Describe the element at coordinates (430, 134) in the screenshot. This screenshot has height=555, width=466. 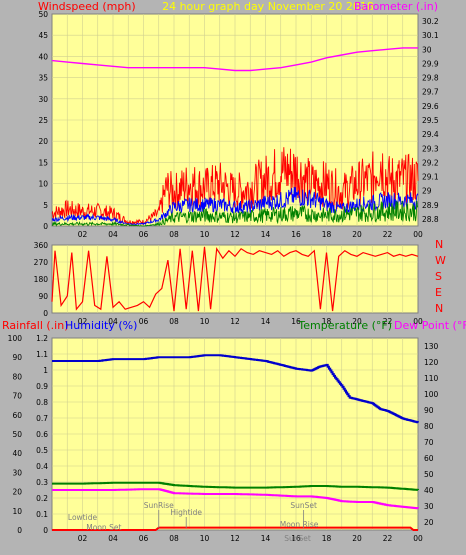
I see `barometer-y-tick: 29.4` at that location.